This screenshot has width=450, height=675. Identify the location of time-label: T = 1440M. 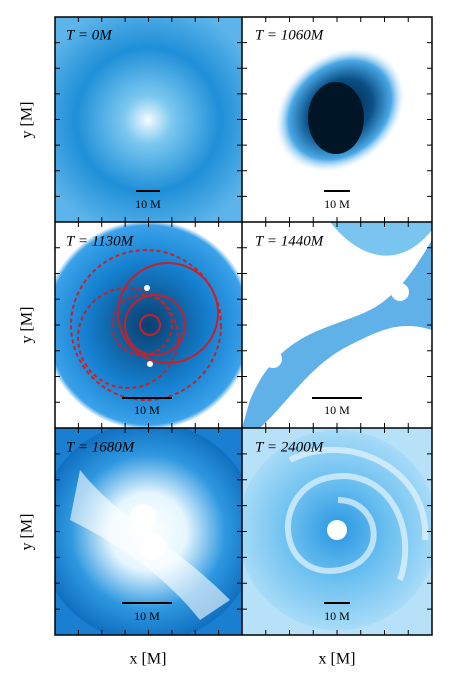
(290, 241).